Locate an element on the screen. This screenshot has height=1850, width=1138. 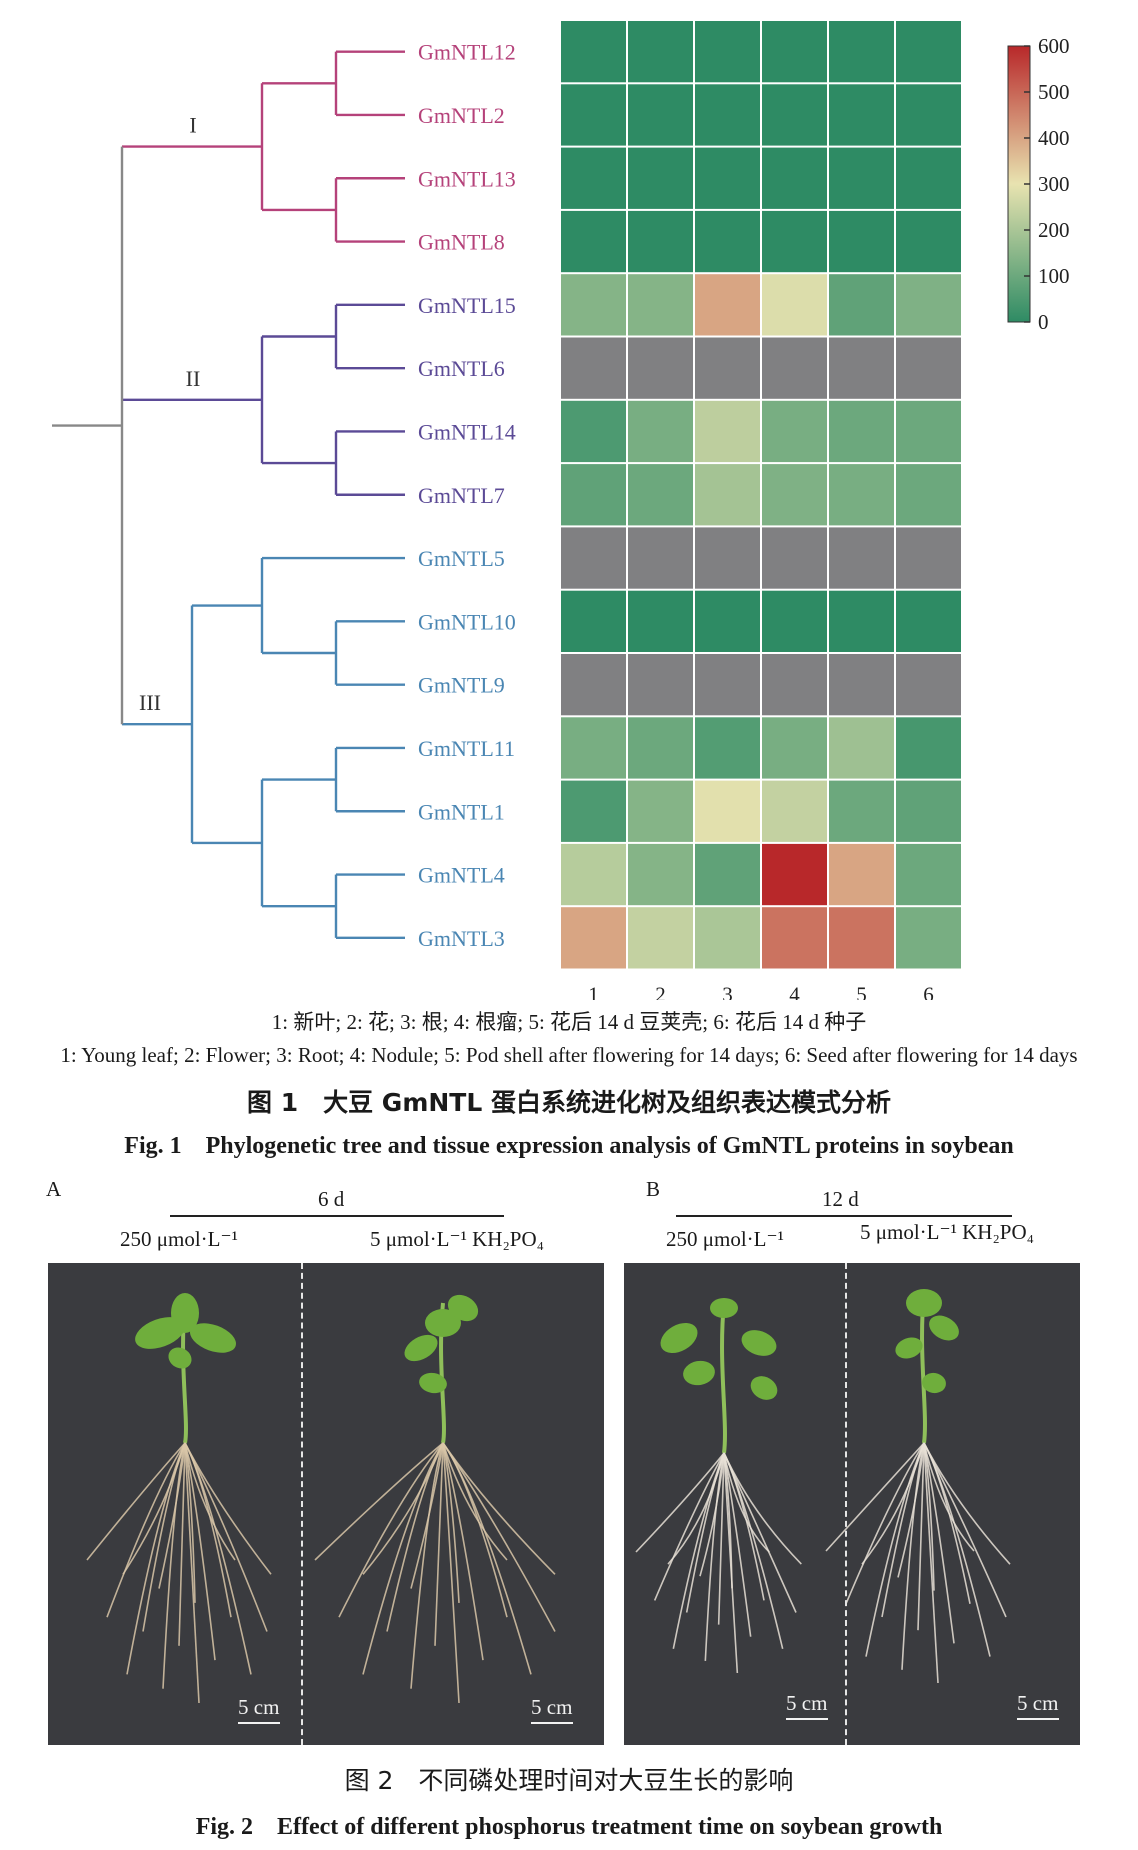
clade-label: III is located at coordinates (150, 702).